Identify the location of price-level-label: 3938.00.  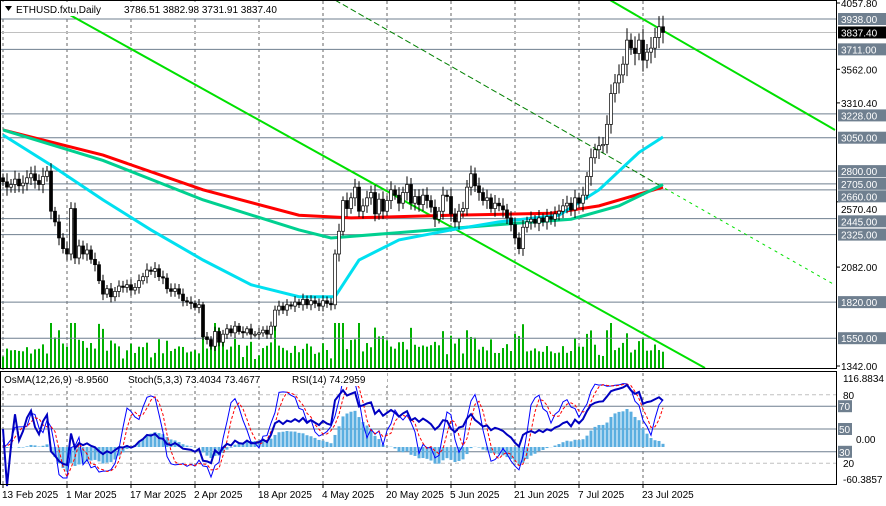
(859, 20).